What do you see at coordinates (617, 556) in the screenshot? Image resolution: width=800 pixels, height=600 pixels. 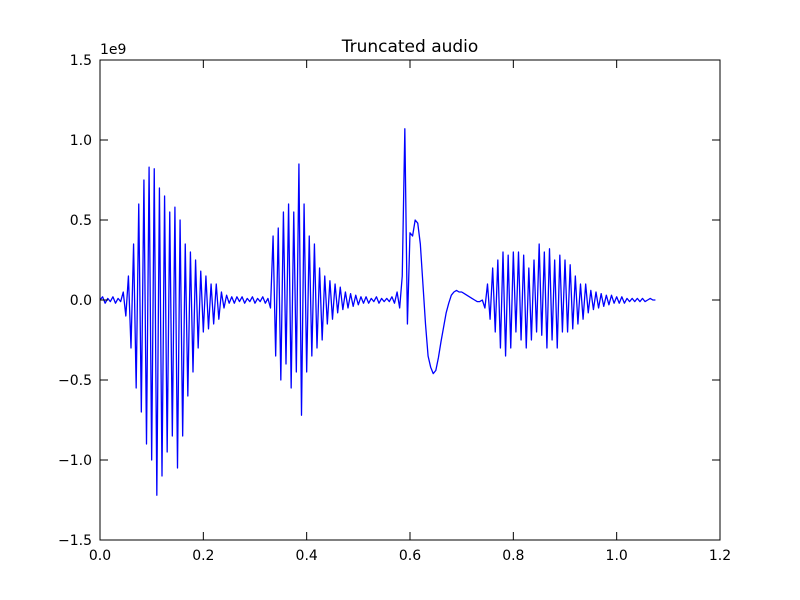 I see `x-tick-label: 1.0` at bounding box center [617, 556].